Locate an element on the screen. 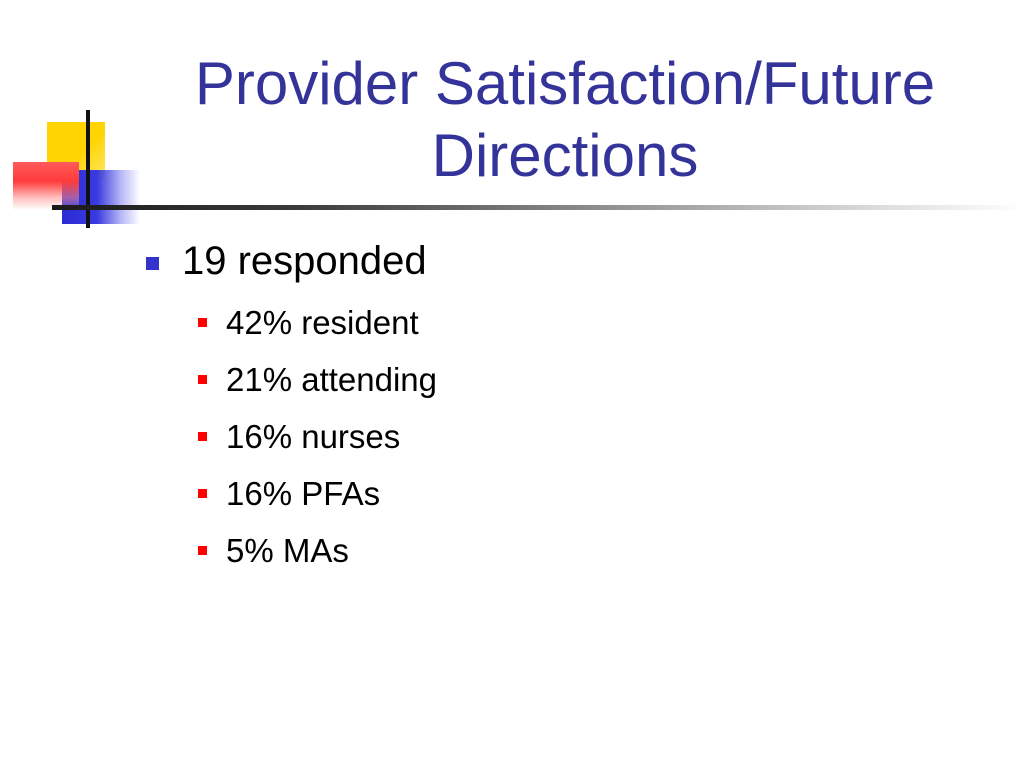 This screenshot has width=1024, height=768. vertical-rule is located at coordinates (88, 169).